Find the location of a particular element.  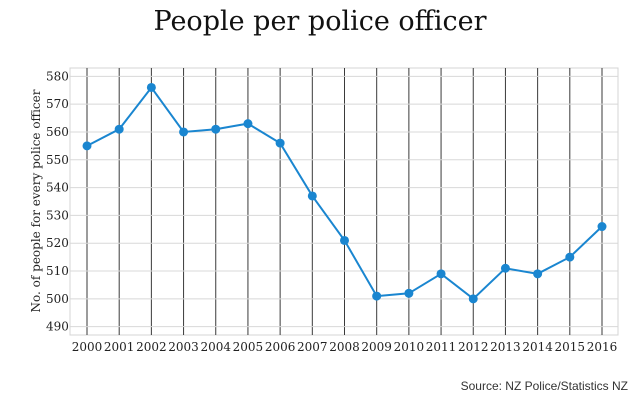

x-tick-label: 2002 is located at coordinates (151, 347).